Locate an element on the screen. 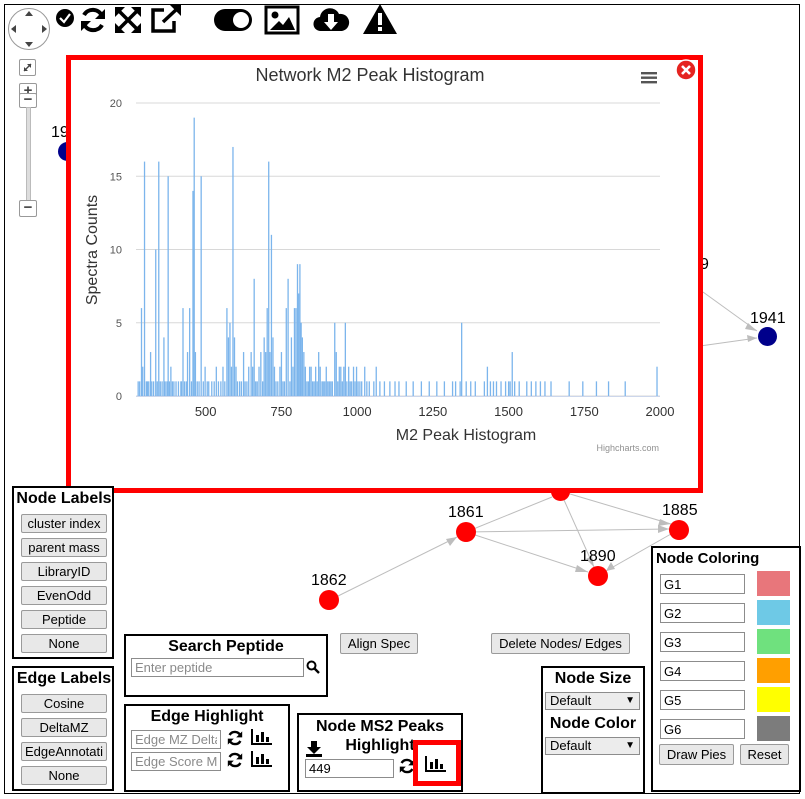  zoom-out-button: − is located at coordinates (28, 208).